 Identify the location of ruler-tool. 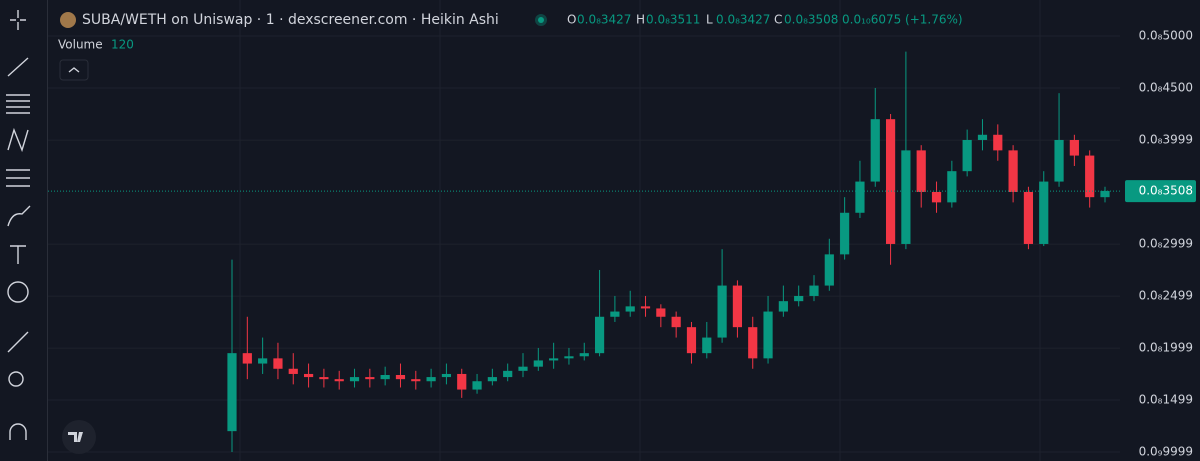
(18, 342).